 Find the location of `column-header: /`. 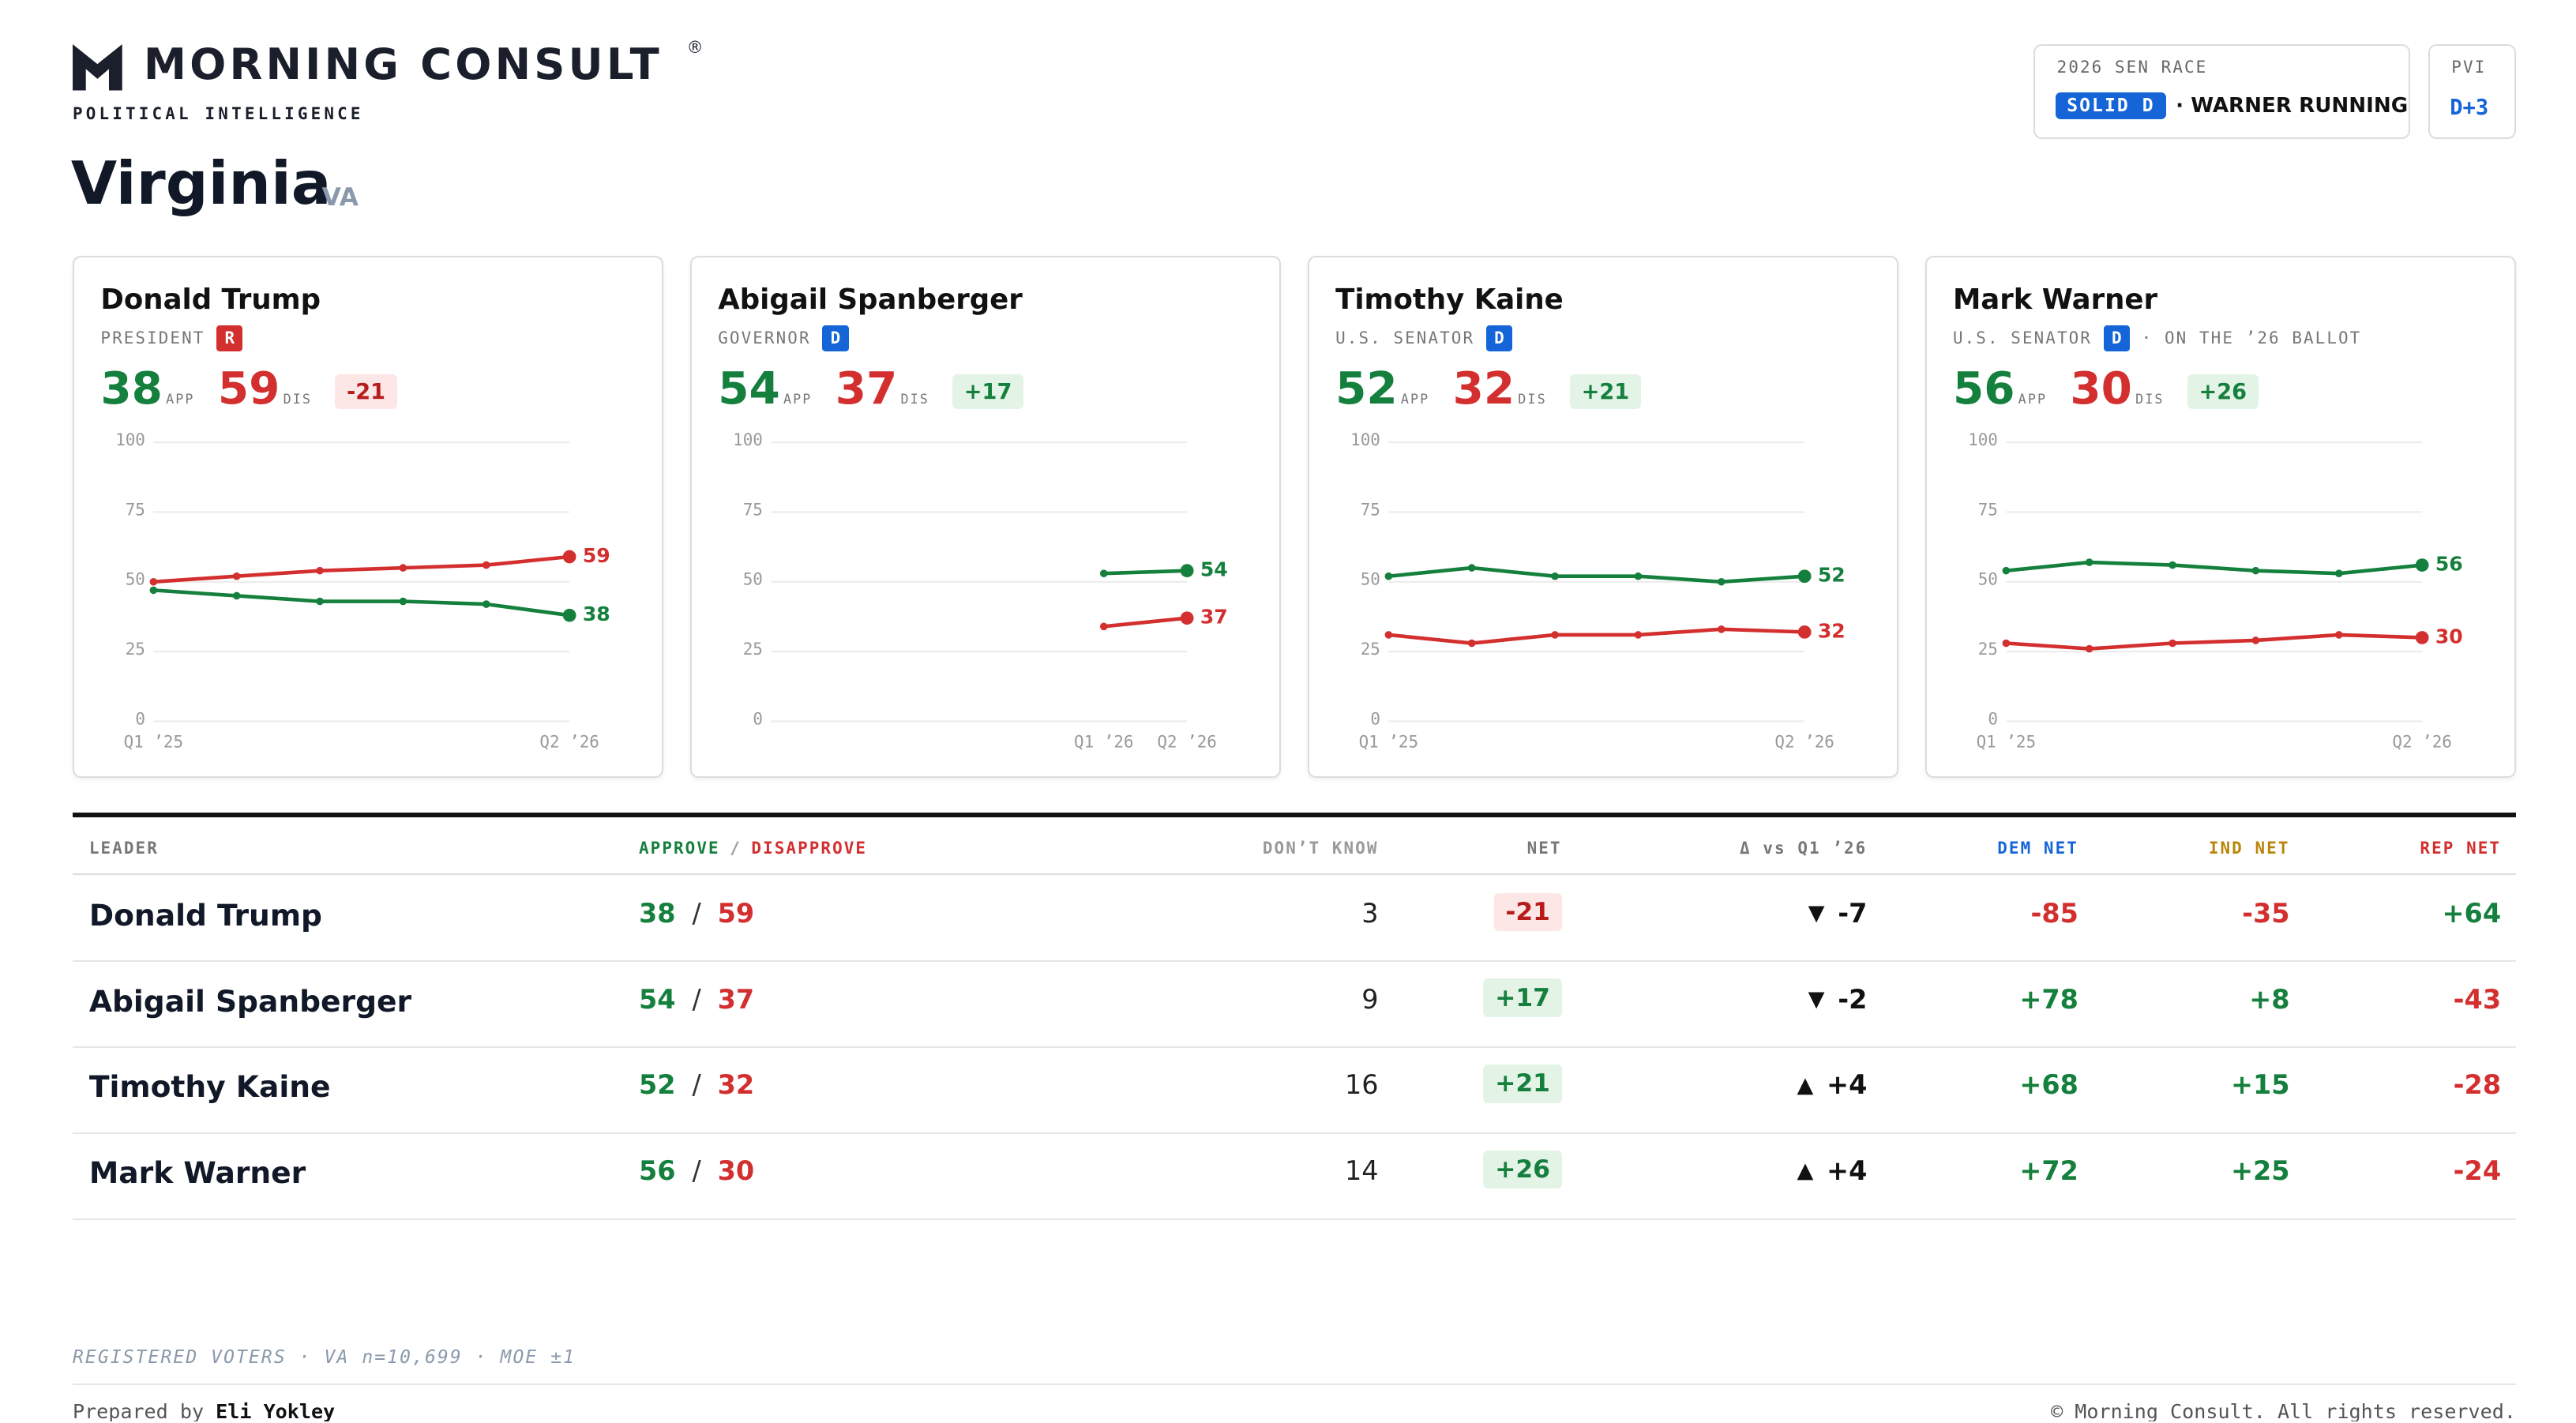

column-header: / is located at coordinates (736, 848).